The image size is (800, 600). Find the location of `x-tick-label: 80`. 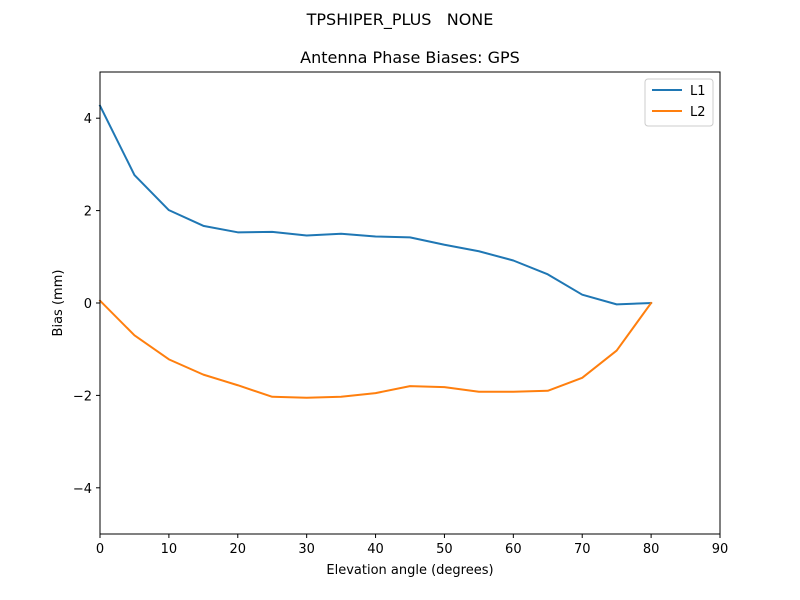

x-tick-label: 80 is located at coordinates (651, 549).